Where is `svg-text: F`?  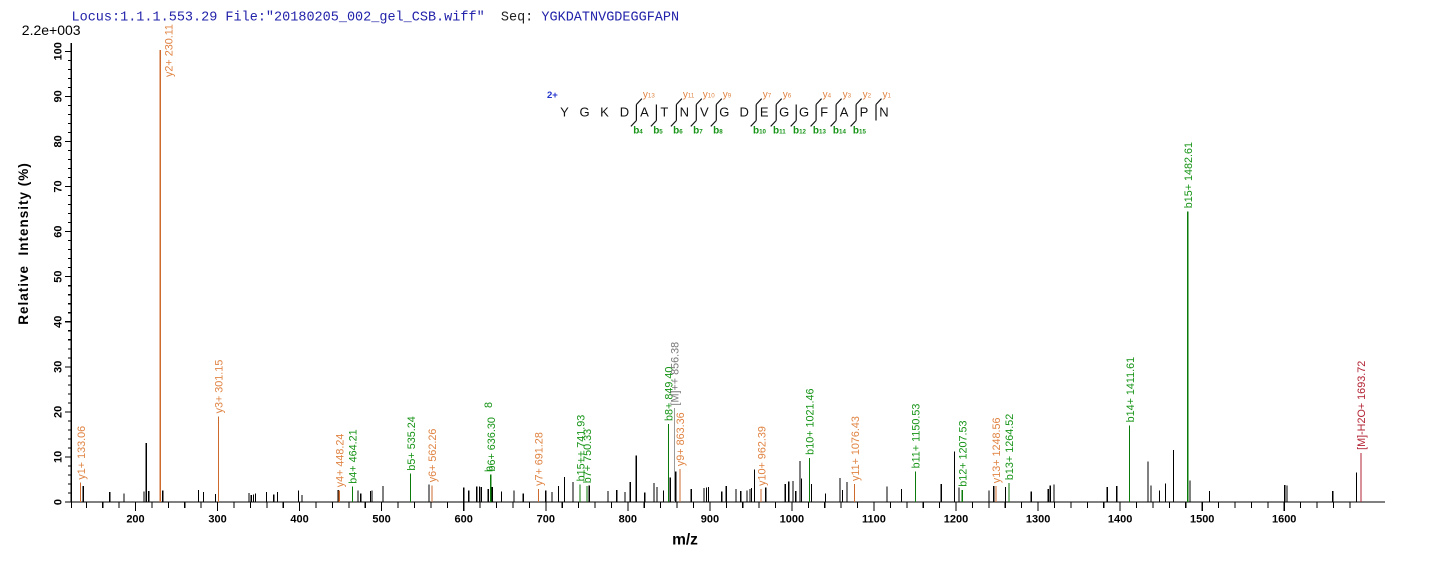
svg-text: F is located at coordinates (824, 112).